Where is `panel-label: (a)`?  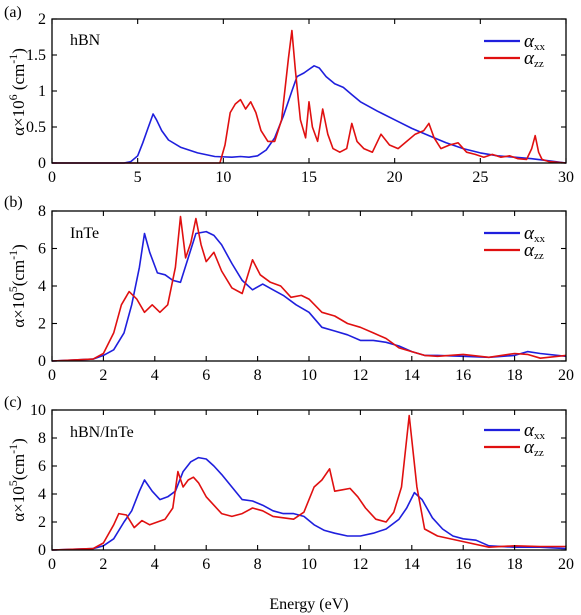 panel-label: (a) is located at coordinates (13, 12).